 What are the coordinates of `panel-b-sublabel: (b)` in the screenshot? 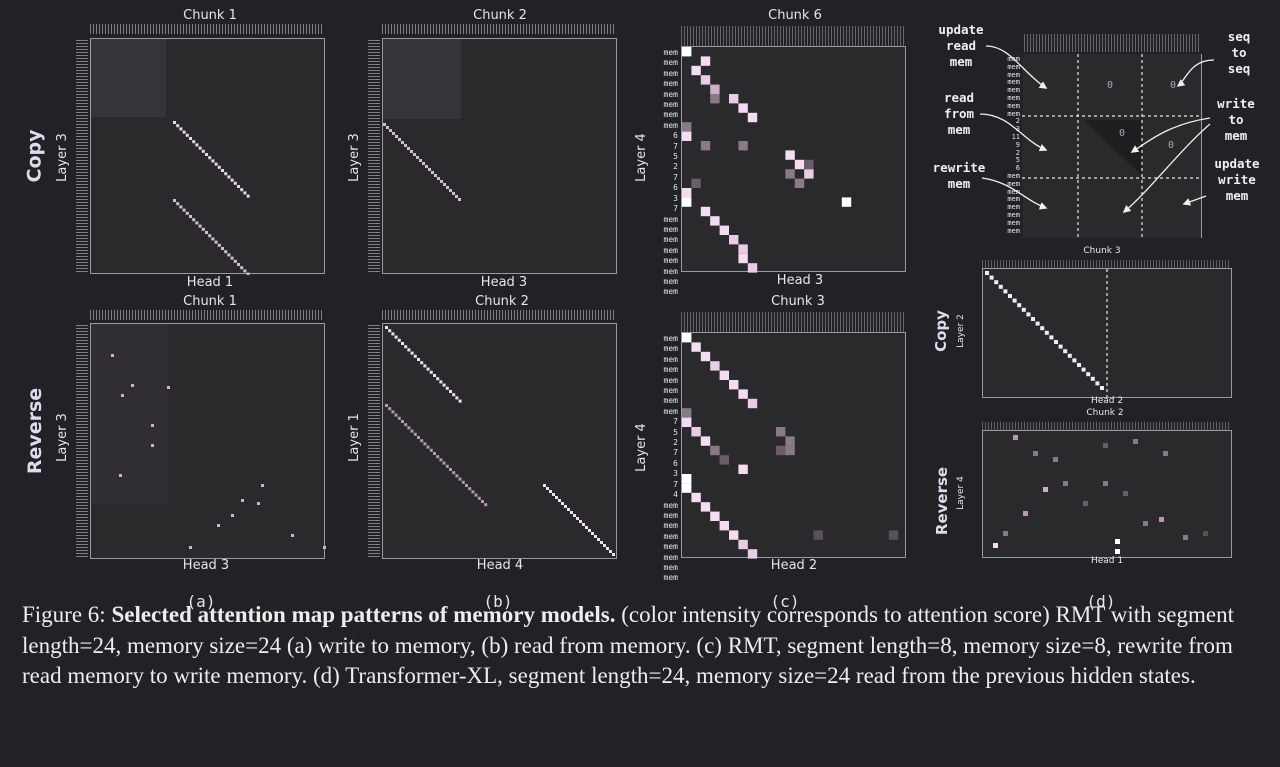 It's located at (498, 601).